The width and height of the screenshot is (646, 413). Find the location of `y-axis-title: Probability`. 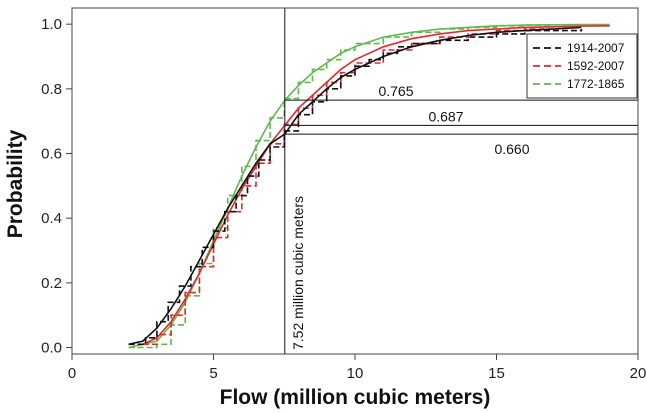

y-axis-title: Probability is located at coordinates (15, 183).